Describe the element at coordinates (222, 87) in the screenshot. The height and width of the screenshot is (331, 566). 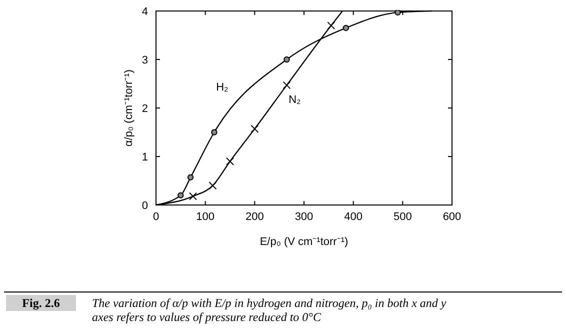
I see `series-label: H₂` at that location.